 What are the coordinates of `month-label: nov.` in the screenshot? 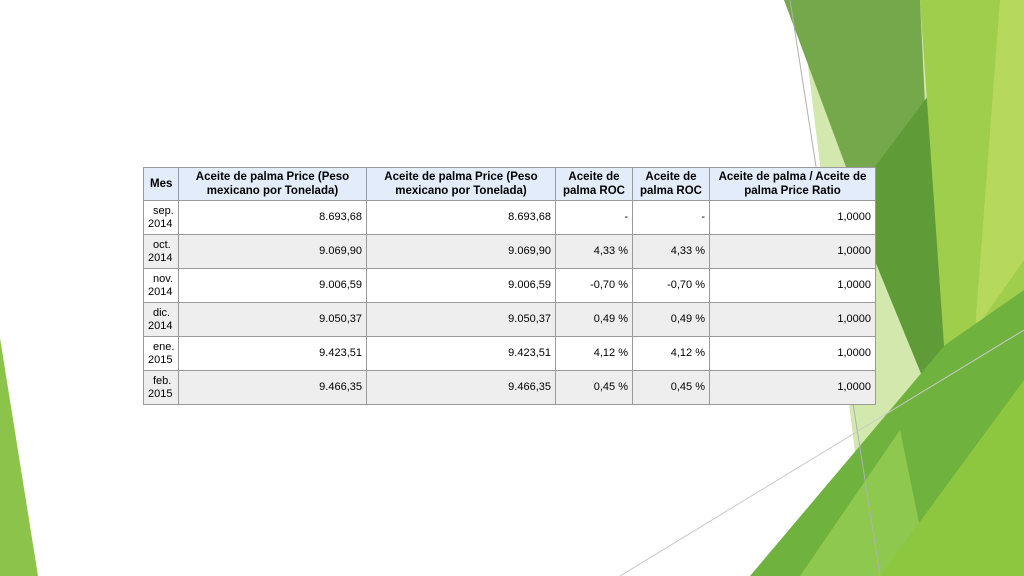 It's located at (163, 278).